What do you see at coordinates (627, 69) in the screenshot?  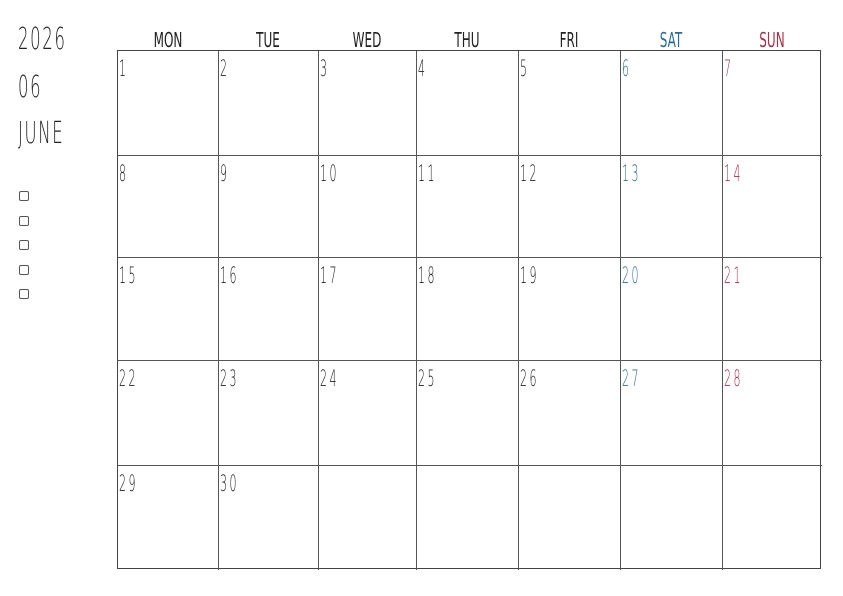 I see `day-number: 6` at bounding box center [627, 69].